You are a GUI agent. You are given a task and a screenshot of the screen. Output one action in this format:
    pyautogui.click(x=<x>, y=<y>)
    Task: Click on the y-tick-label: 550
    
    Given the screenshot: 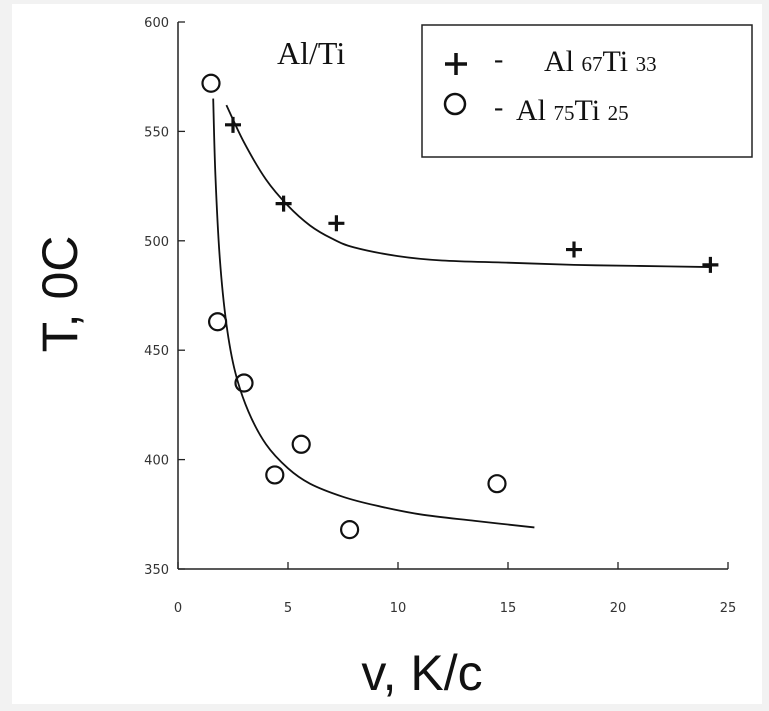 What is the action you would take?
    pyautogui.click(x=156, y=132)
    